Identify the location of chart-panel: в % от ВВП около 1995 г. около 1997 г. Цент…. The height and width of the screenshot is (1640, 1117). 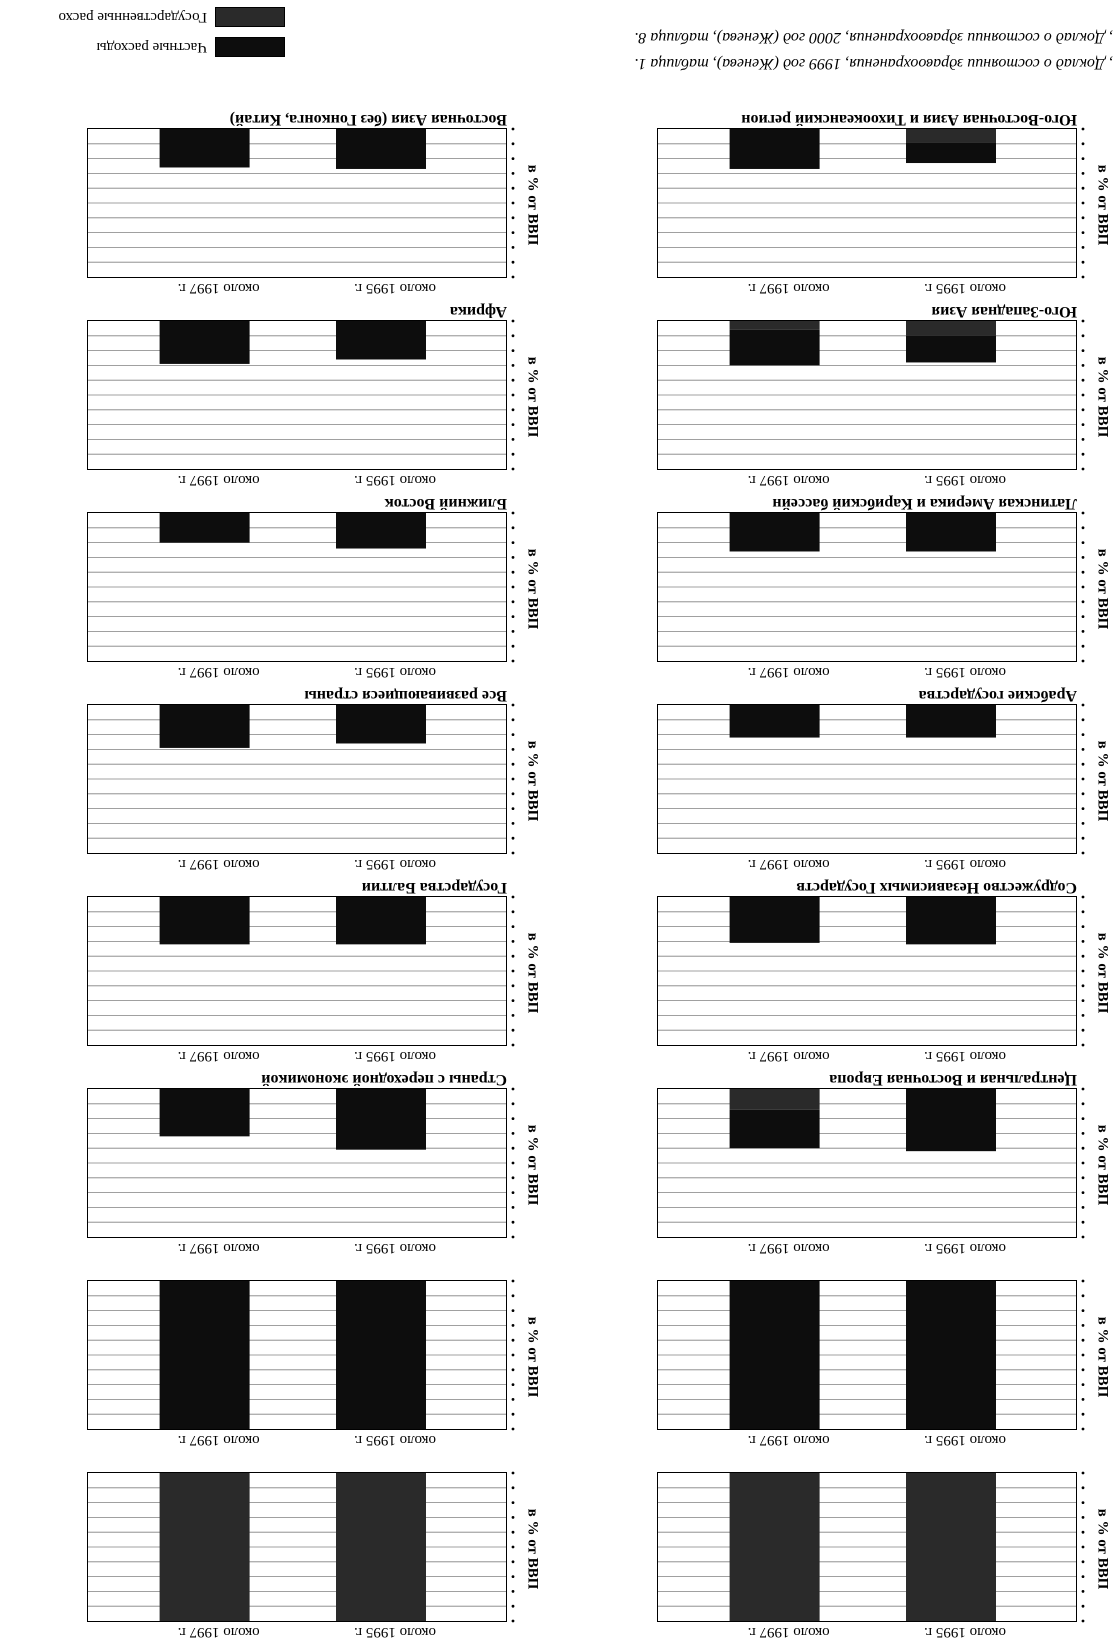
(883, 1158).